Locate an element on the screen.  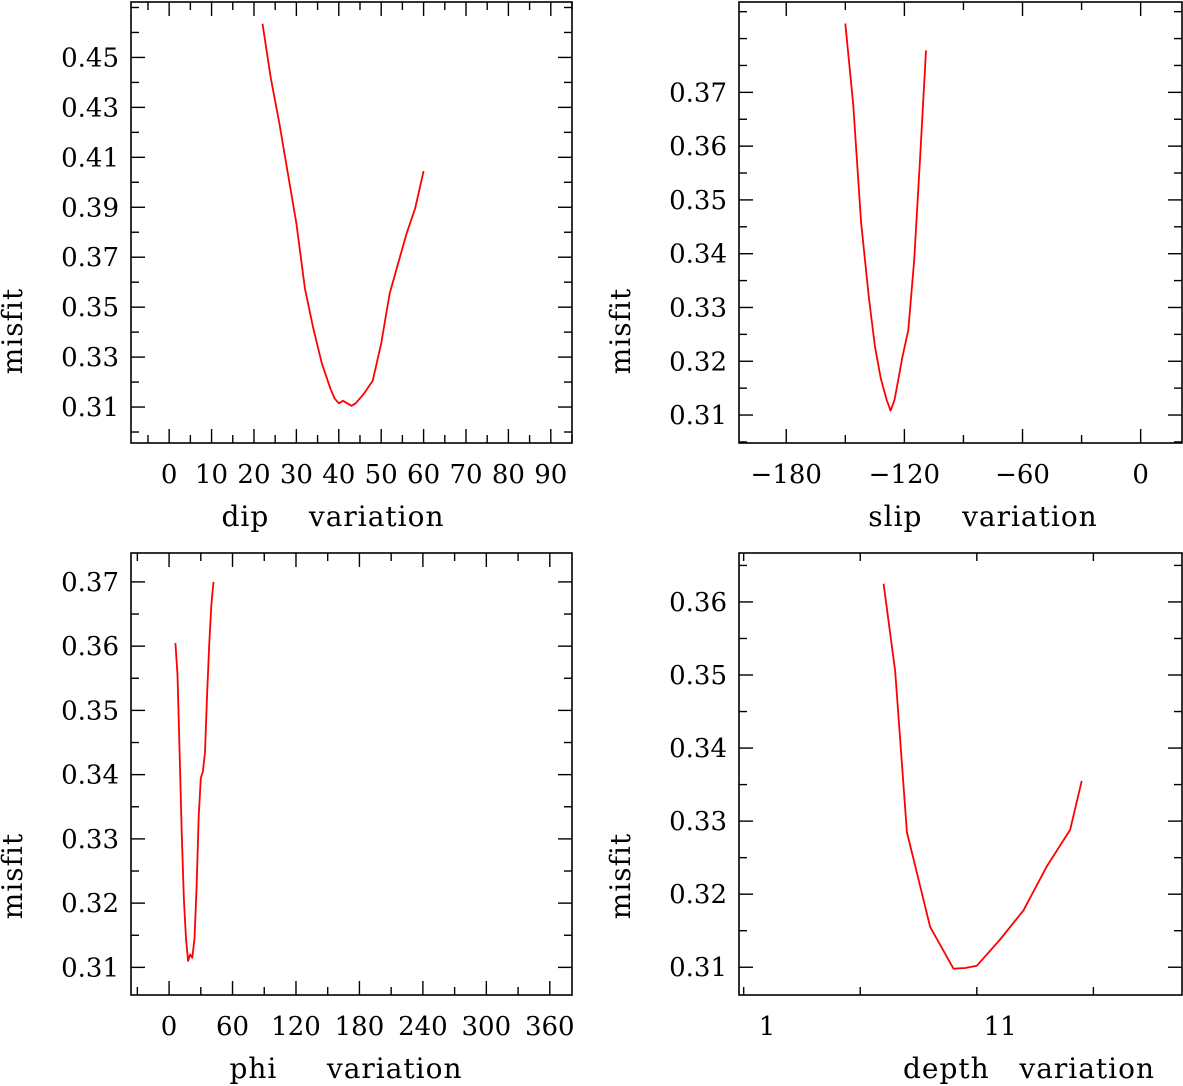
slip-x-axis-label: slip variation is located at coordinates (982, 516).